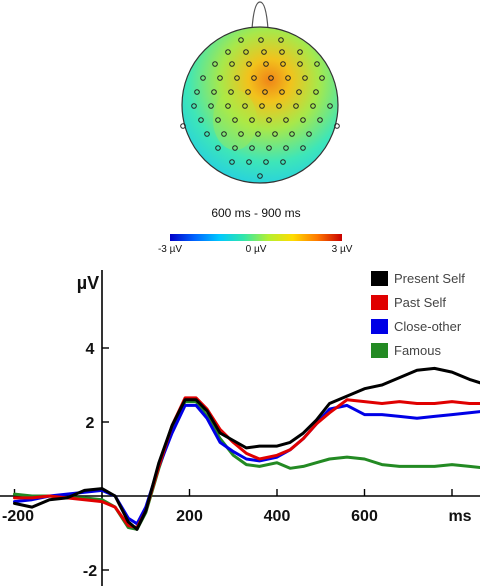 This screenshot has height=586, width=480. I want to click on topomap, so click(260, 92).